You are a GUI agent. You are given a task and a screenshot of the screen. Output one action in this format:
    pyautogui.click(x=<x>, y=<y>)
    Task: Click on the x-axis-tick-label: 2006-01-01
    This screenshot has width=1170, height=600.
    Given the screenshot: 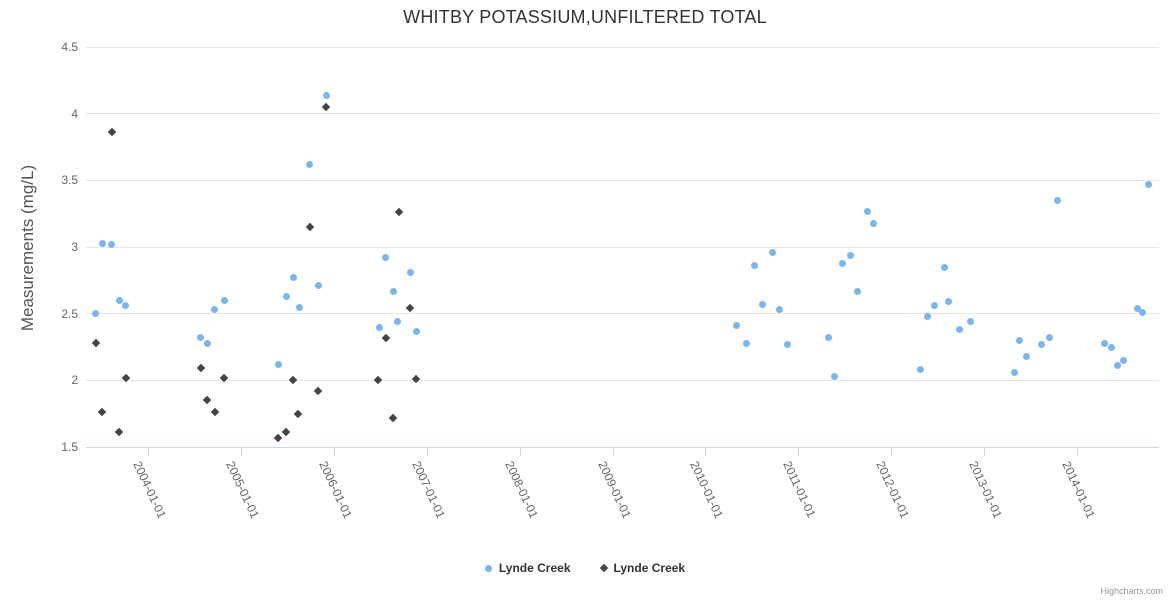 What is the action you would take?
    pyautogui.click(x=335, y=490)
    